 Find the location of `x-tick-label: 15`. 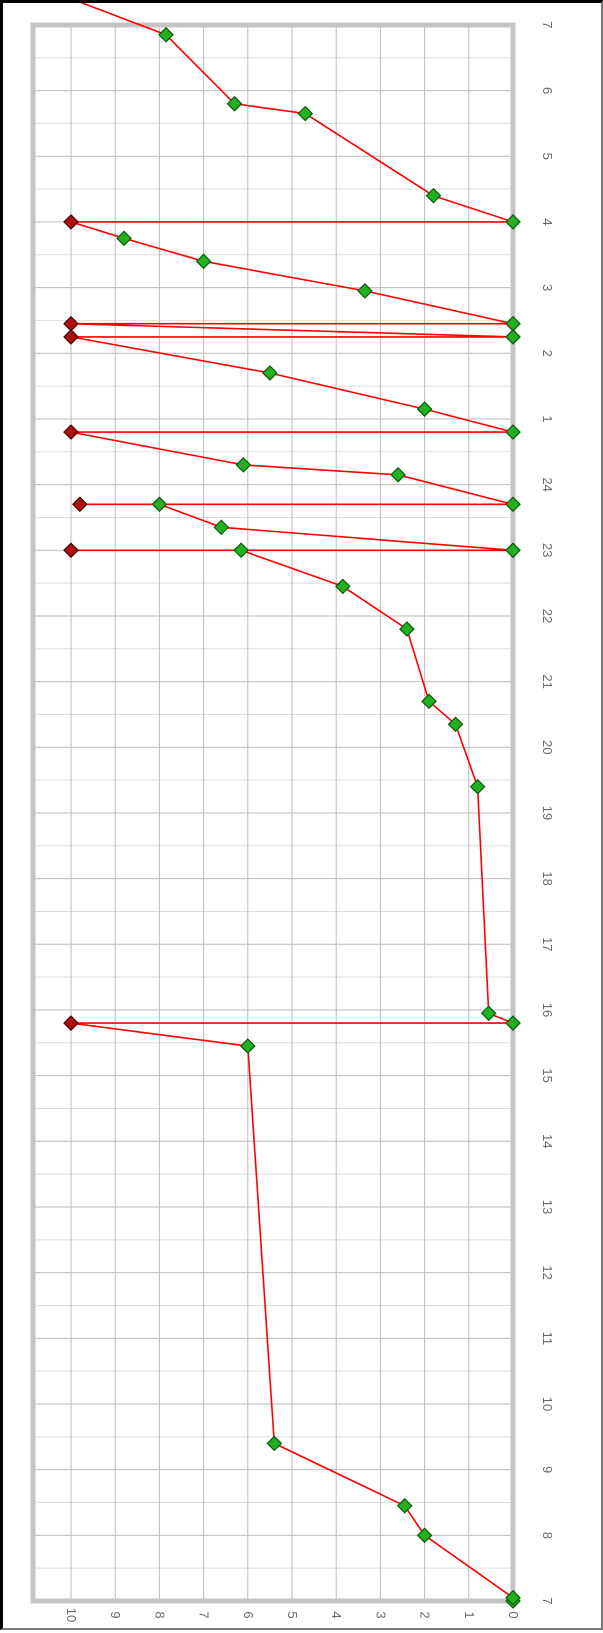

x-tick-label: 15 is located at coordinates (547, 1075).